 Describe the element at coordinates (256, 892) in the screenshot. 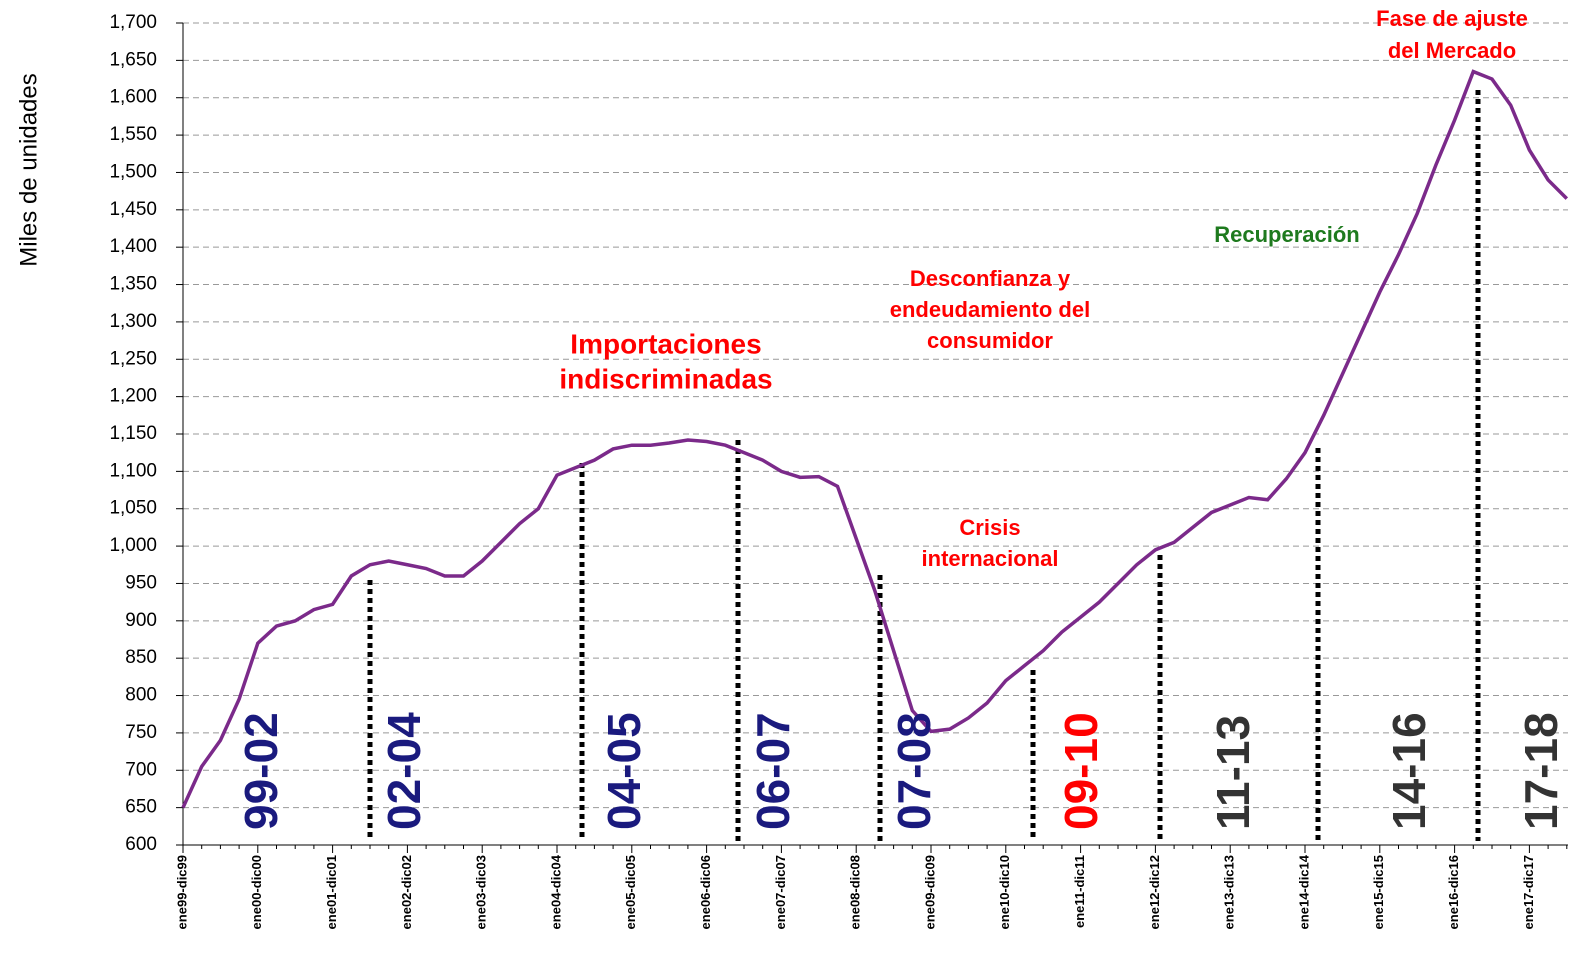

I see `x-tick-label: ene00-dic00` at that location.